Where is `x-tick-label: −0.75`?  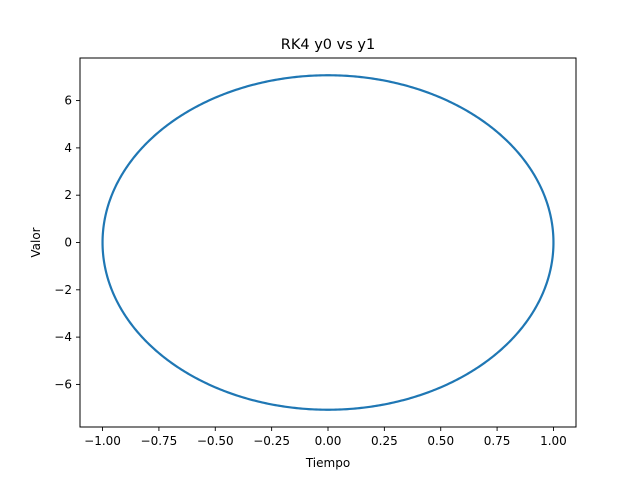
x-tick-label: −0.75 is located at coordinates (159, 441).